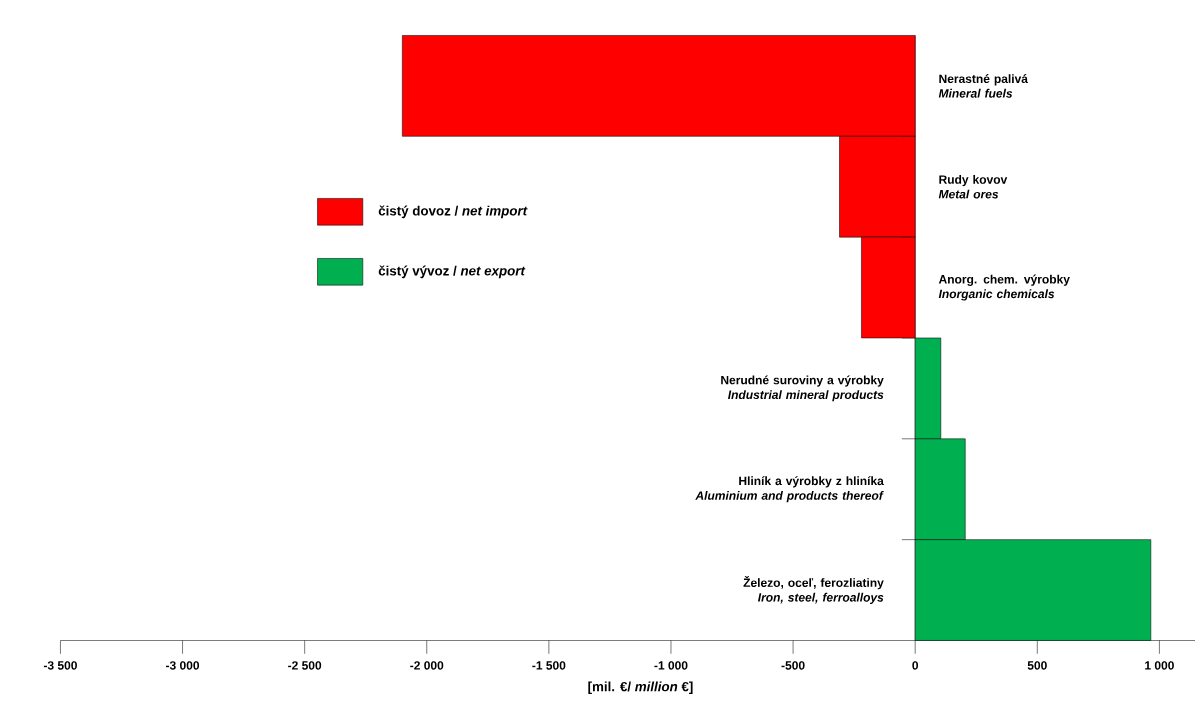 This screenshot has height=704, width=1195. What do you see at coordinates (1159, 665) in the screenshot?
I see `x-tick-label: 1 000` at bounding box center [1159, 665].